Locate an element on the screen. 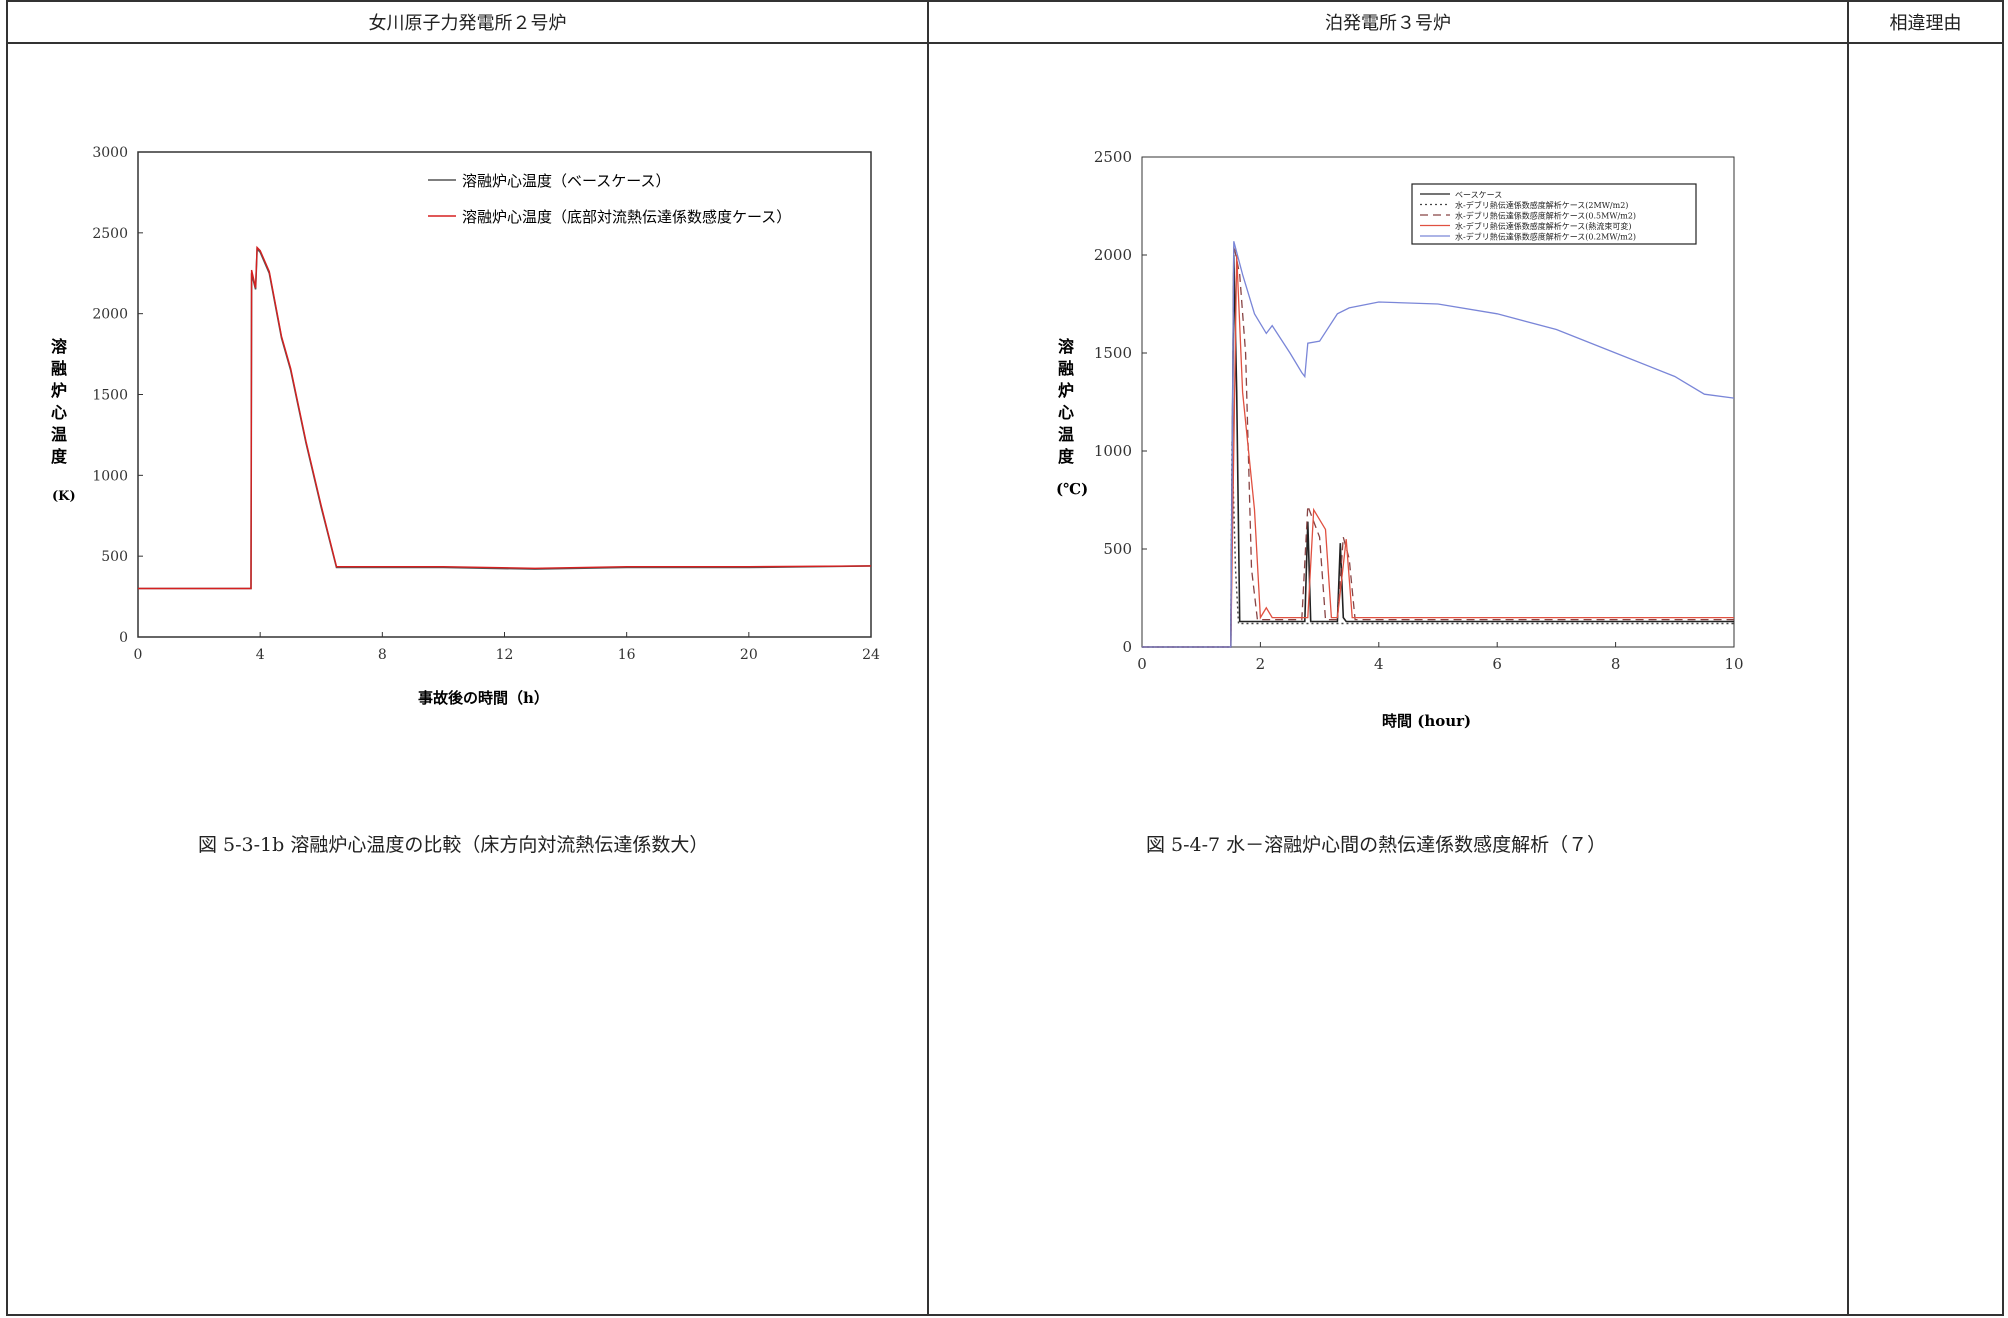  x-tick-label: 20 is located at coordinates (749, 655).